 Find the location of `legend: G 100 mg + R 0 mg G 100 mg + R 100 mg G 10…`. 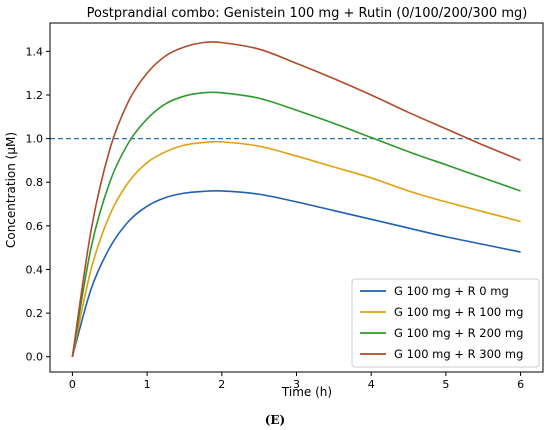

legend: G 100 mg + R 0 mg G 100 mg + R 100 mg G 10… is located at coordinates (445, 323).